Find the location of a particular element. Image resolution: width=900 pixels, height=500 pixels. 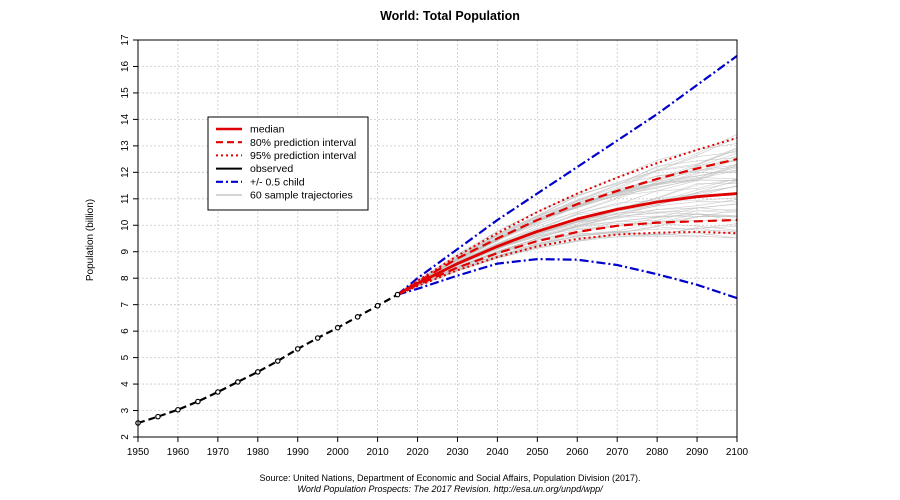

series-line-pi80-upper is located at coordinates (567, 227).